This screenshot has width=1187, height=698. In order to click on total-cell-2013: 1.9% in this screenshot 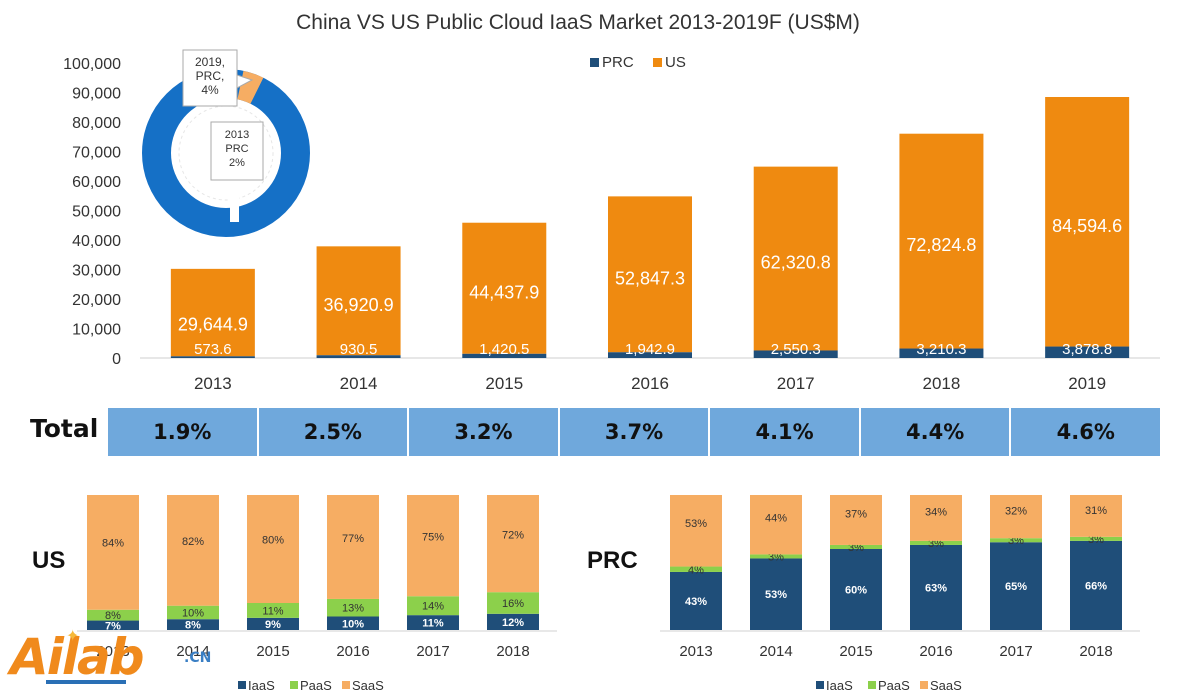, I will do `click(182, 432)`.